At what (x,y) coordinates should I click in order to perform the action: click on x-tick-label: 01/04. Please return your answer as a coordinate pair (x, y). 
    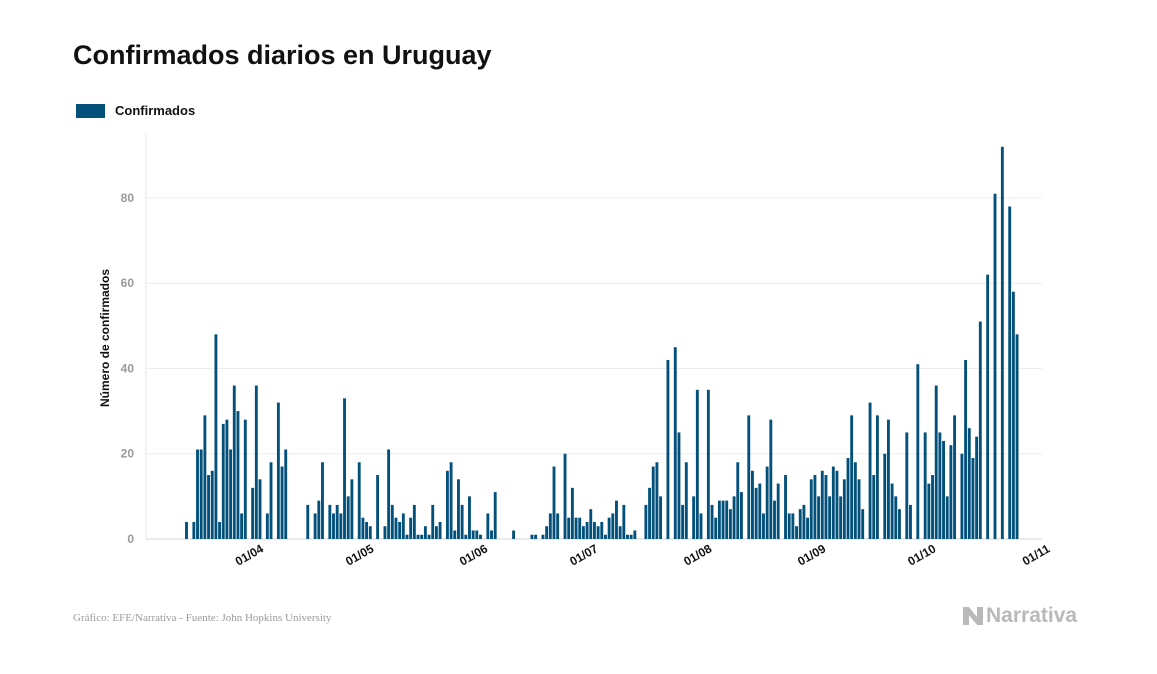
    Looking at the image, I should click on (249, 554).